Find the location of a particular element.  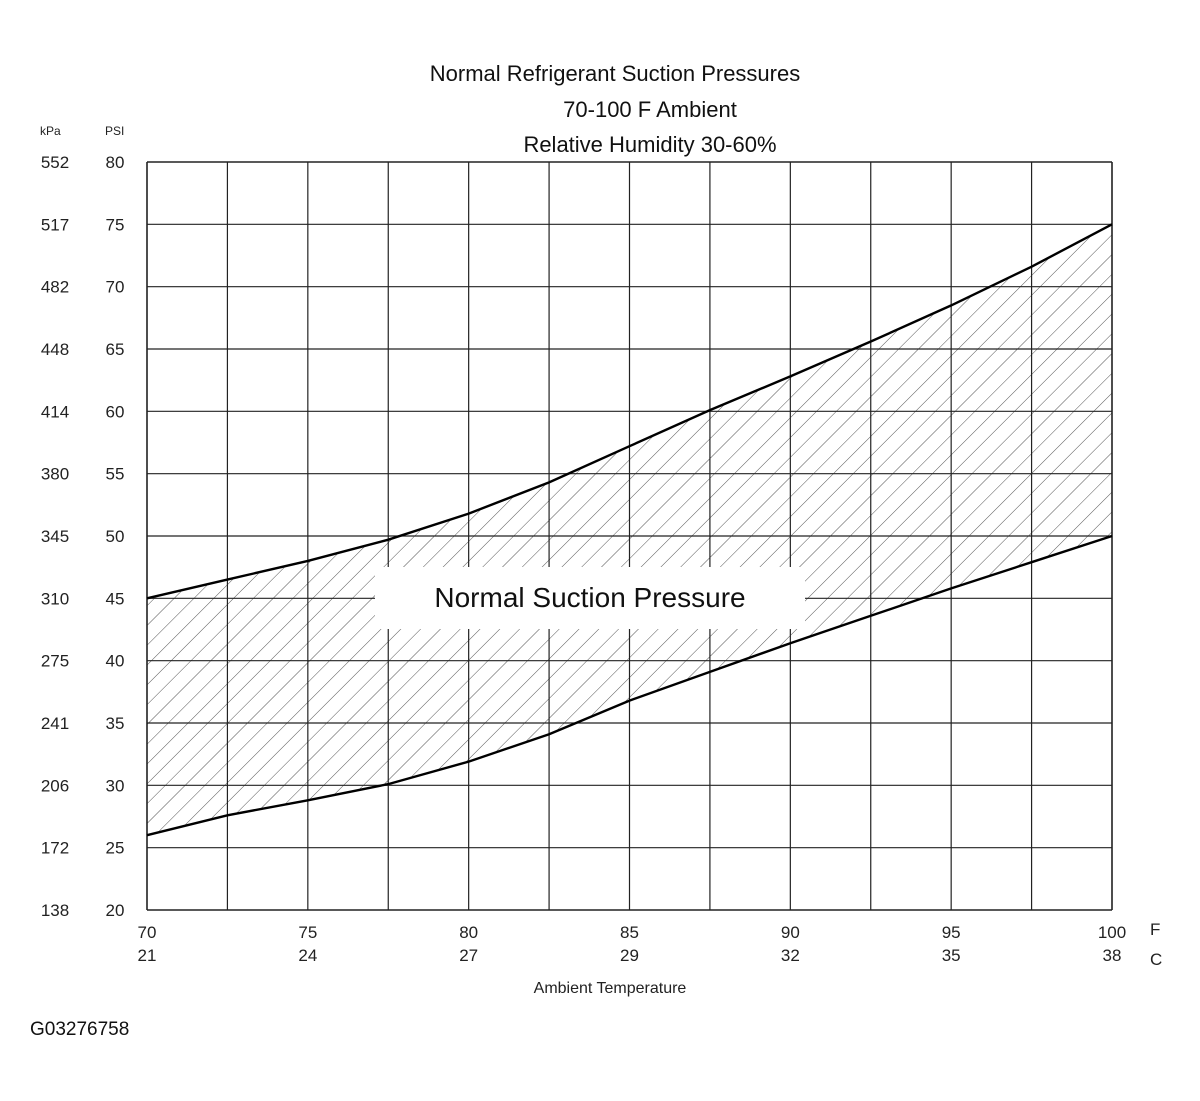

x-tick-c: 21 is located at coordinates (147, 955).